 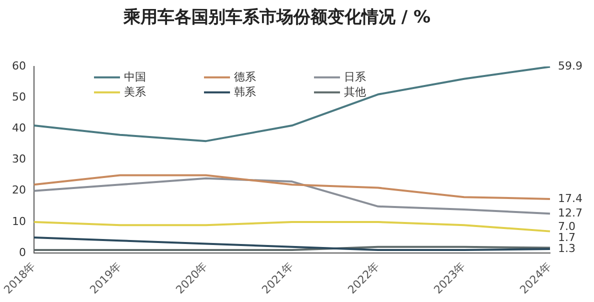 I want to click on data-label: 59.9, so click(x=570, y=66).